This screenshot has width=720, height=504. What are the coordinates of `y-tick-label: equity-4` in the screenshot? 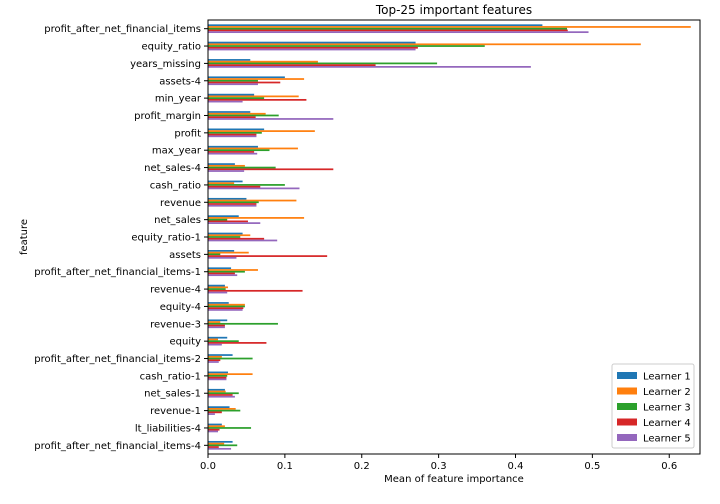 It's located at (180, 307).